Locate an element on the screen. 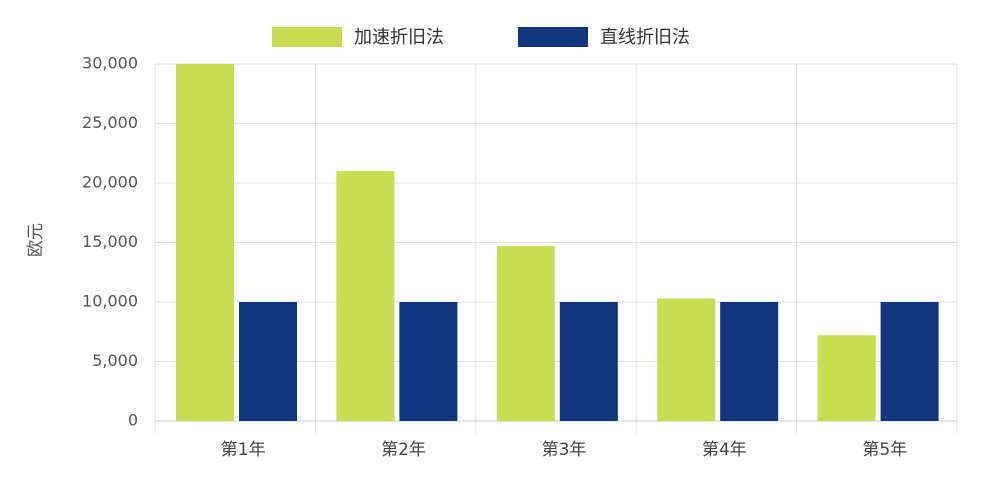  x-tick-label: 第1年 is located at coordinates (243, 450).